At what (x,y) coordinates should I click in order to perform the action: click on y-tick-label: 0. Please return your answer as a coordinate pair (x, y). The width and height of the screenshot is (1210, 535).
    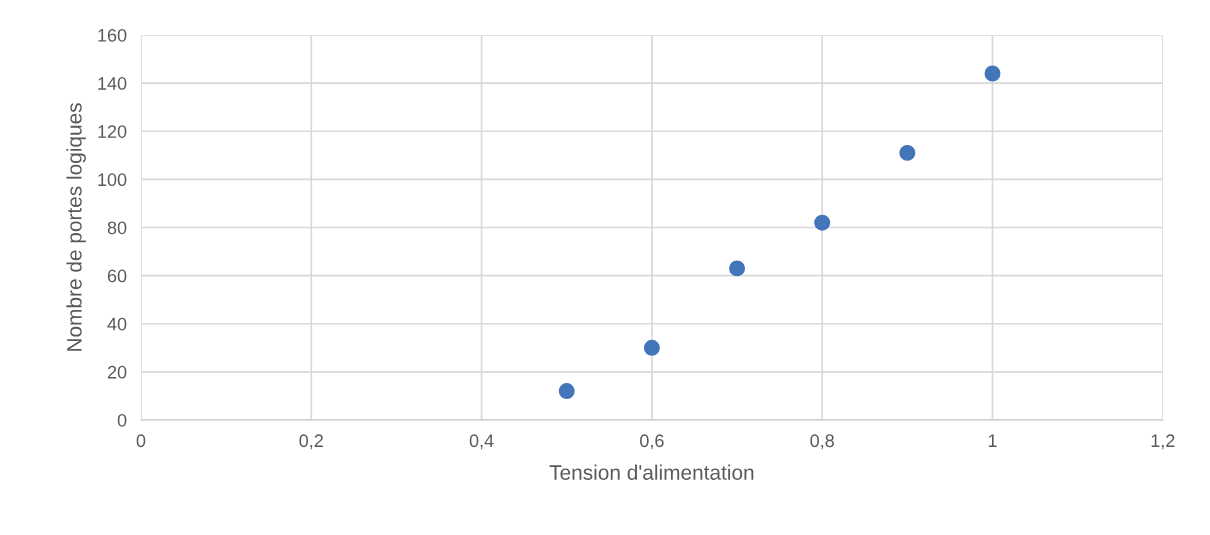
    Looking at the image, I should click on (122, 420).